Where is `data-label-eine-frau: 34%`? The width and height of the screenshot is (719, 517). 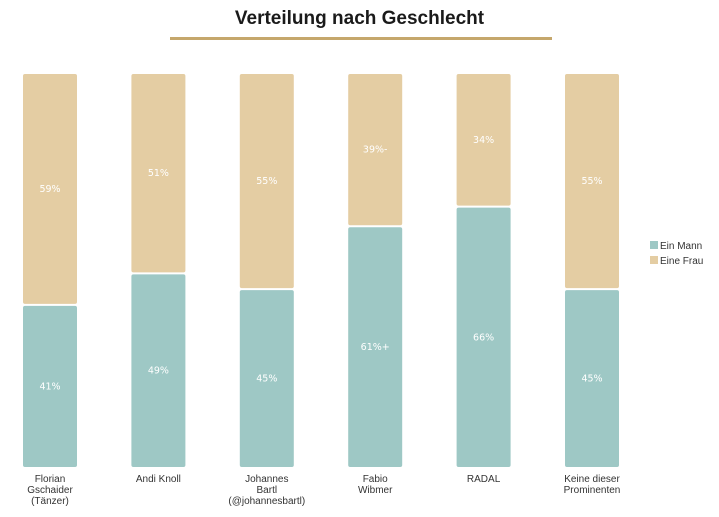
data-label-eine-frau: 34% is located at coordinates (483, 140).